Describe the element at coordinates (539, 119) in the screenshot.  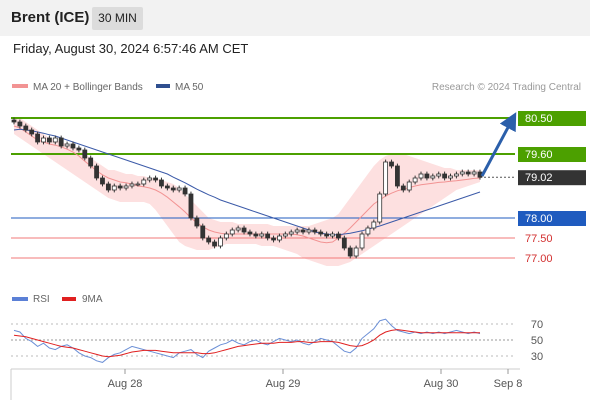
I see `level-label-80.50: 80.50` at that location.